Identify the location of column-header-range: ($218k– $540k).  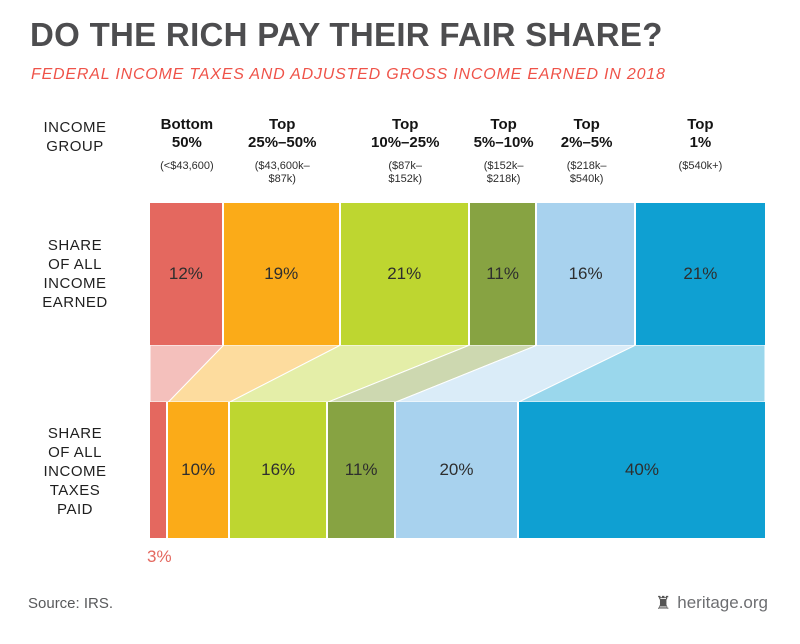
(586, 172).